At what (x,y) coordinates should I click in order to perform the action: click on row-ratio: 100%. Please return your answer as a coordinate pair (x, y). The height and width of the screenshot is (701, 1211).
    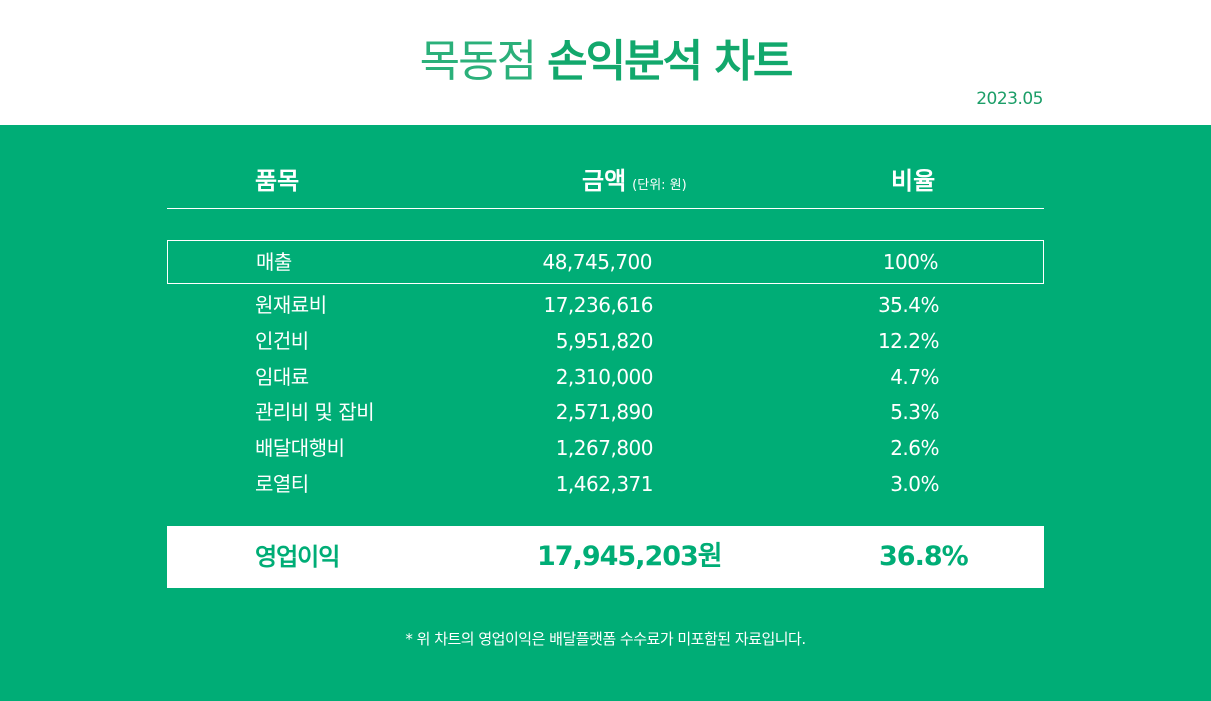
    Looking at the image, I should click on (910, 262).